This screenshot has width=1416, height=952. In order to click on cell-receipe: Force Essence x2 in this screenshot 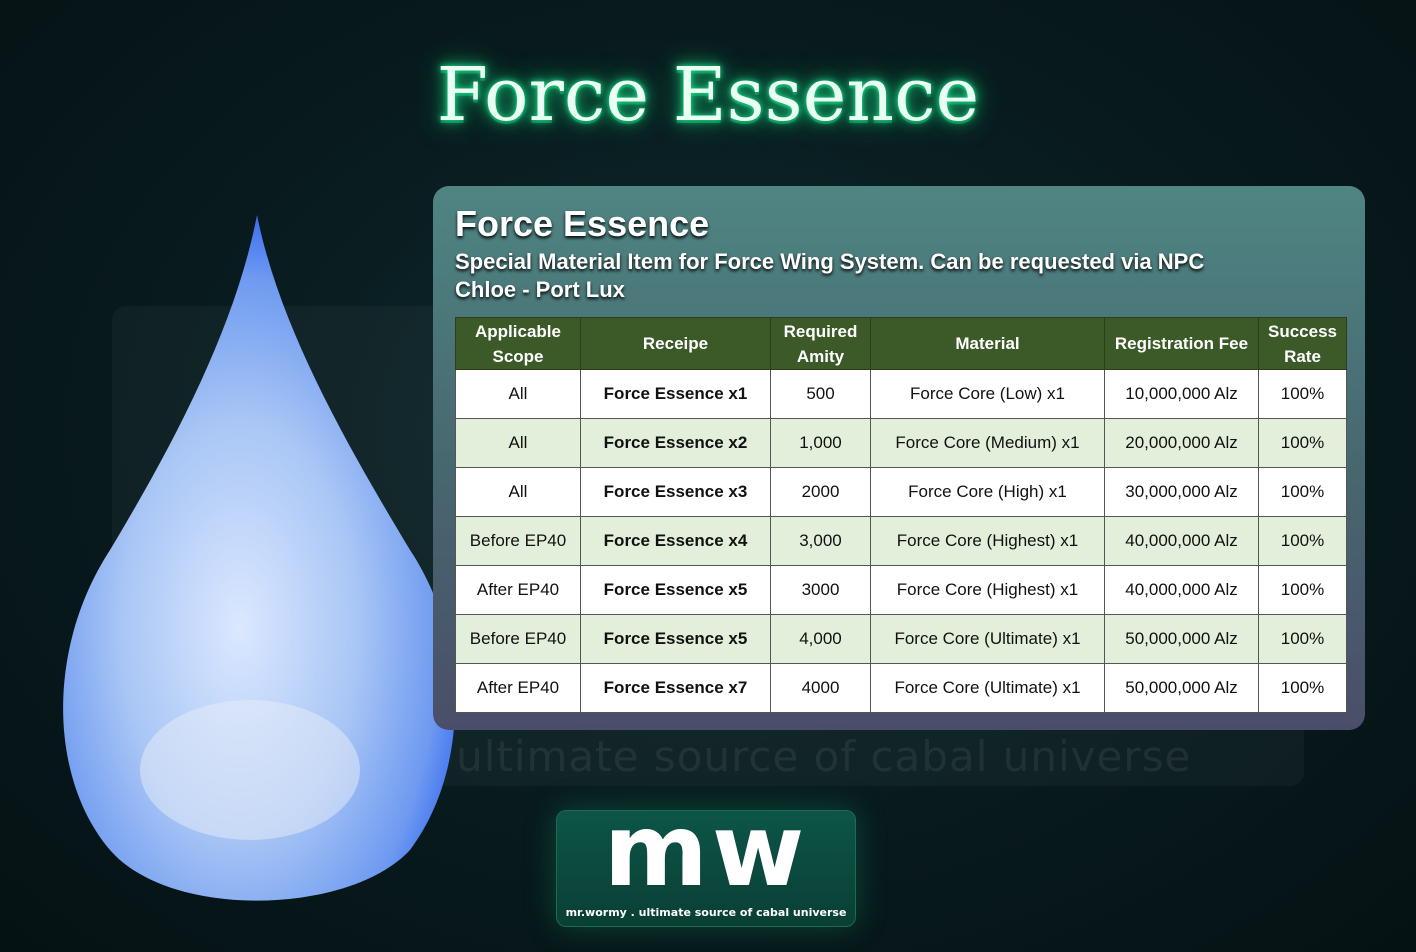, I will do `click(675, 443)`.